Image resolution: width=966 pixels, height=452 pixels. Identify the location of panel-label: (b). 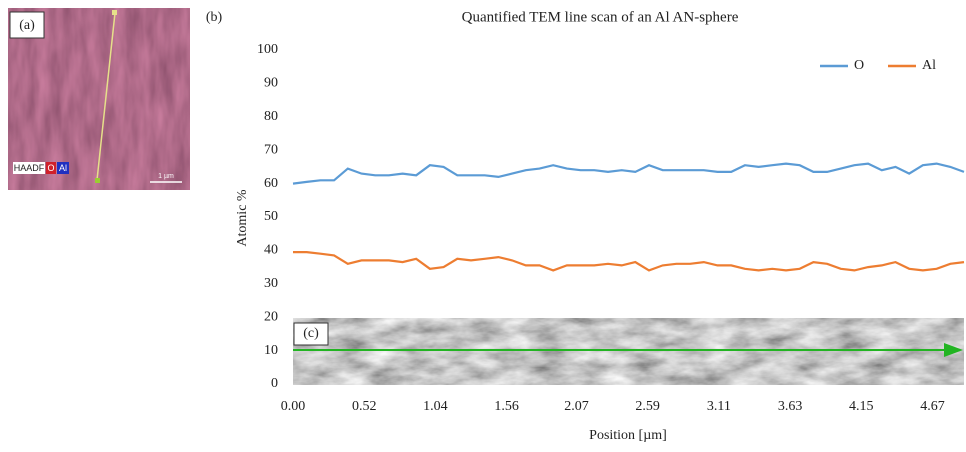
(214, 17).